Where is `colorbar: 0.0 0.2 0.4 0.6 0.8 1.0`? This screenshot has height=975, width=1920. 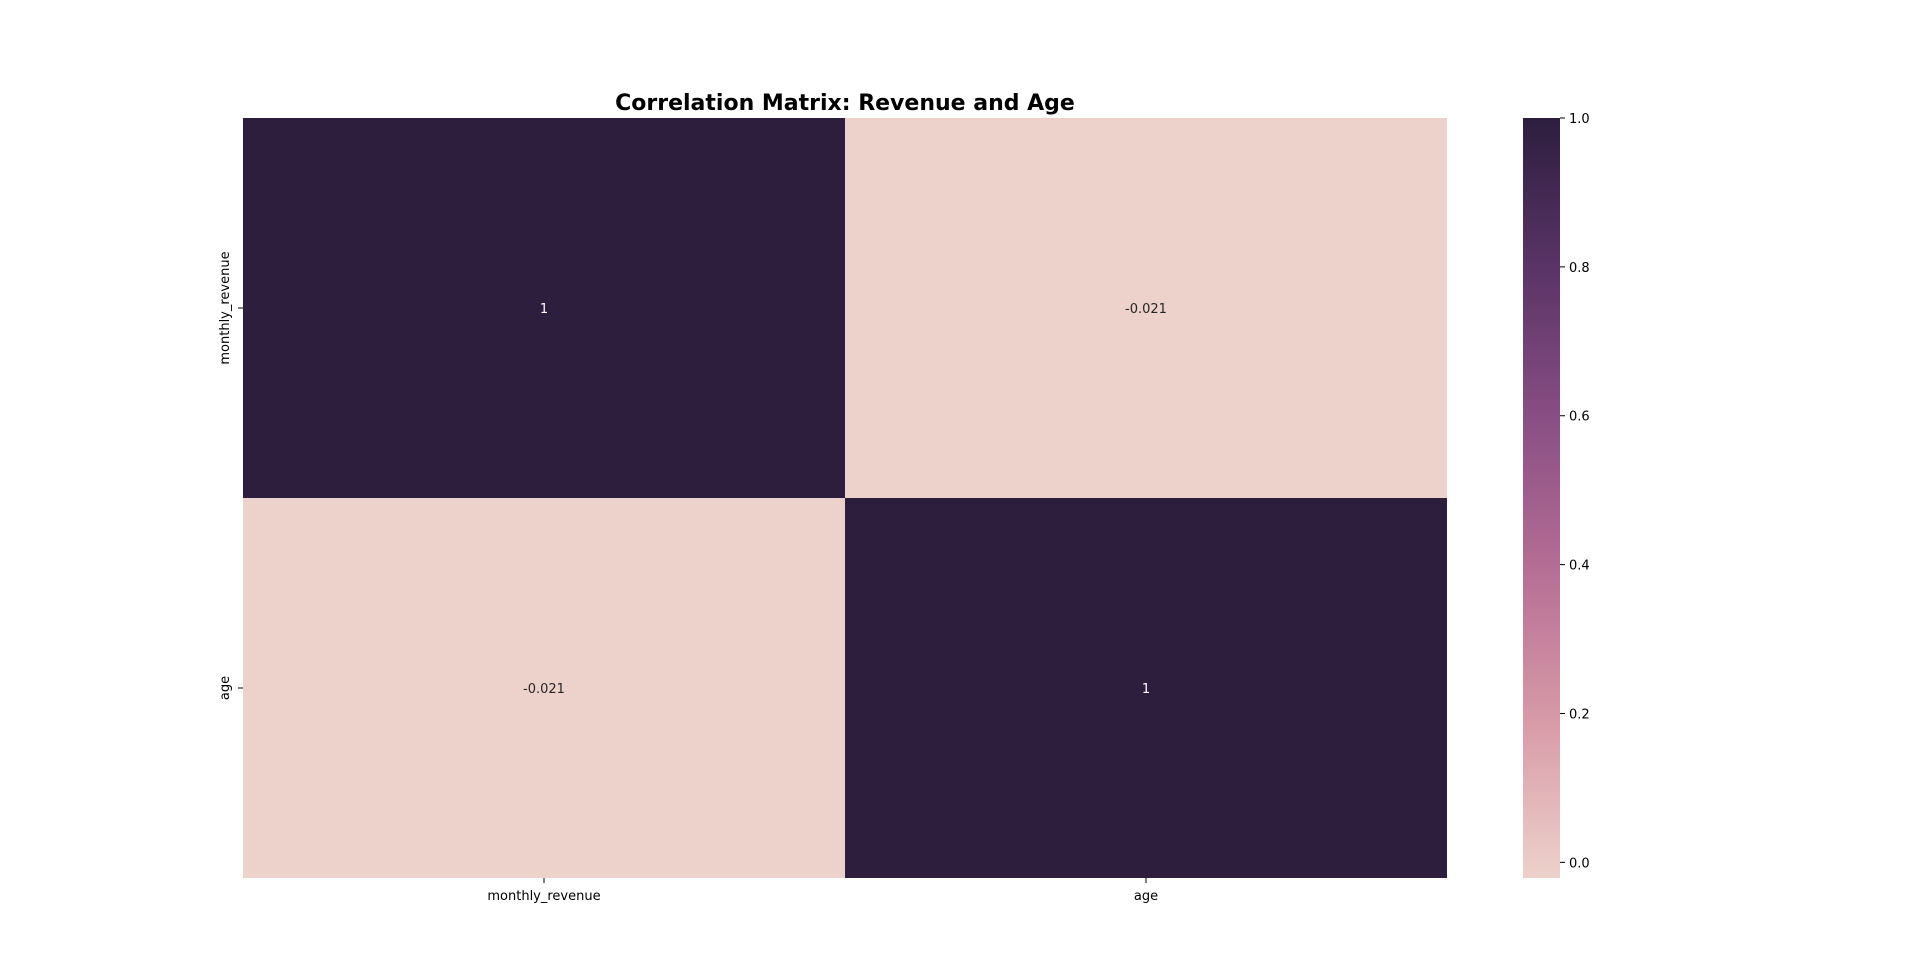 colorbar: 0.0 0.2 0.4 0.6 0.8 1.0 is located at coordinates (1556, 495).